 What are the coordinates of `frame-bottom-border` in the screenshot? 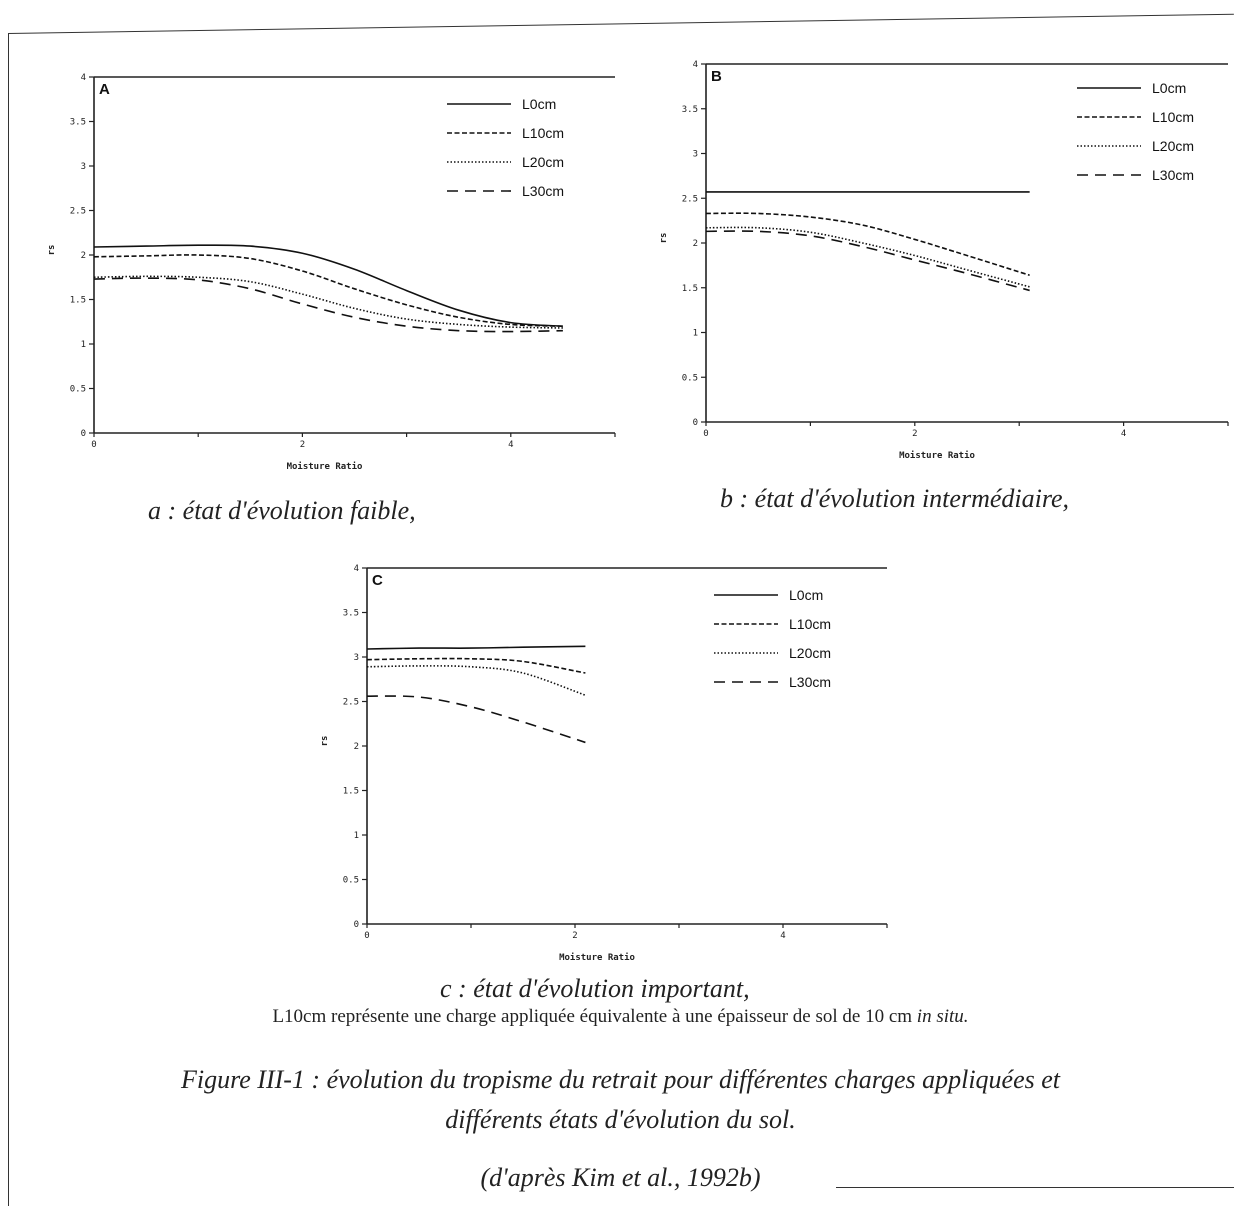 It's located at (1035, 1187).